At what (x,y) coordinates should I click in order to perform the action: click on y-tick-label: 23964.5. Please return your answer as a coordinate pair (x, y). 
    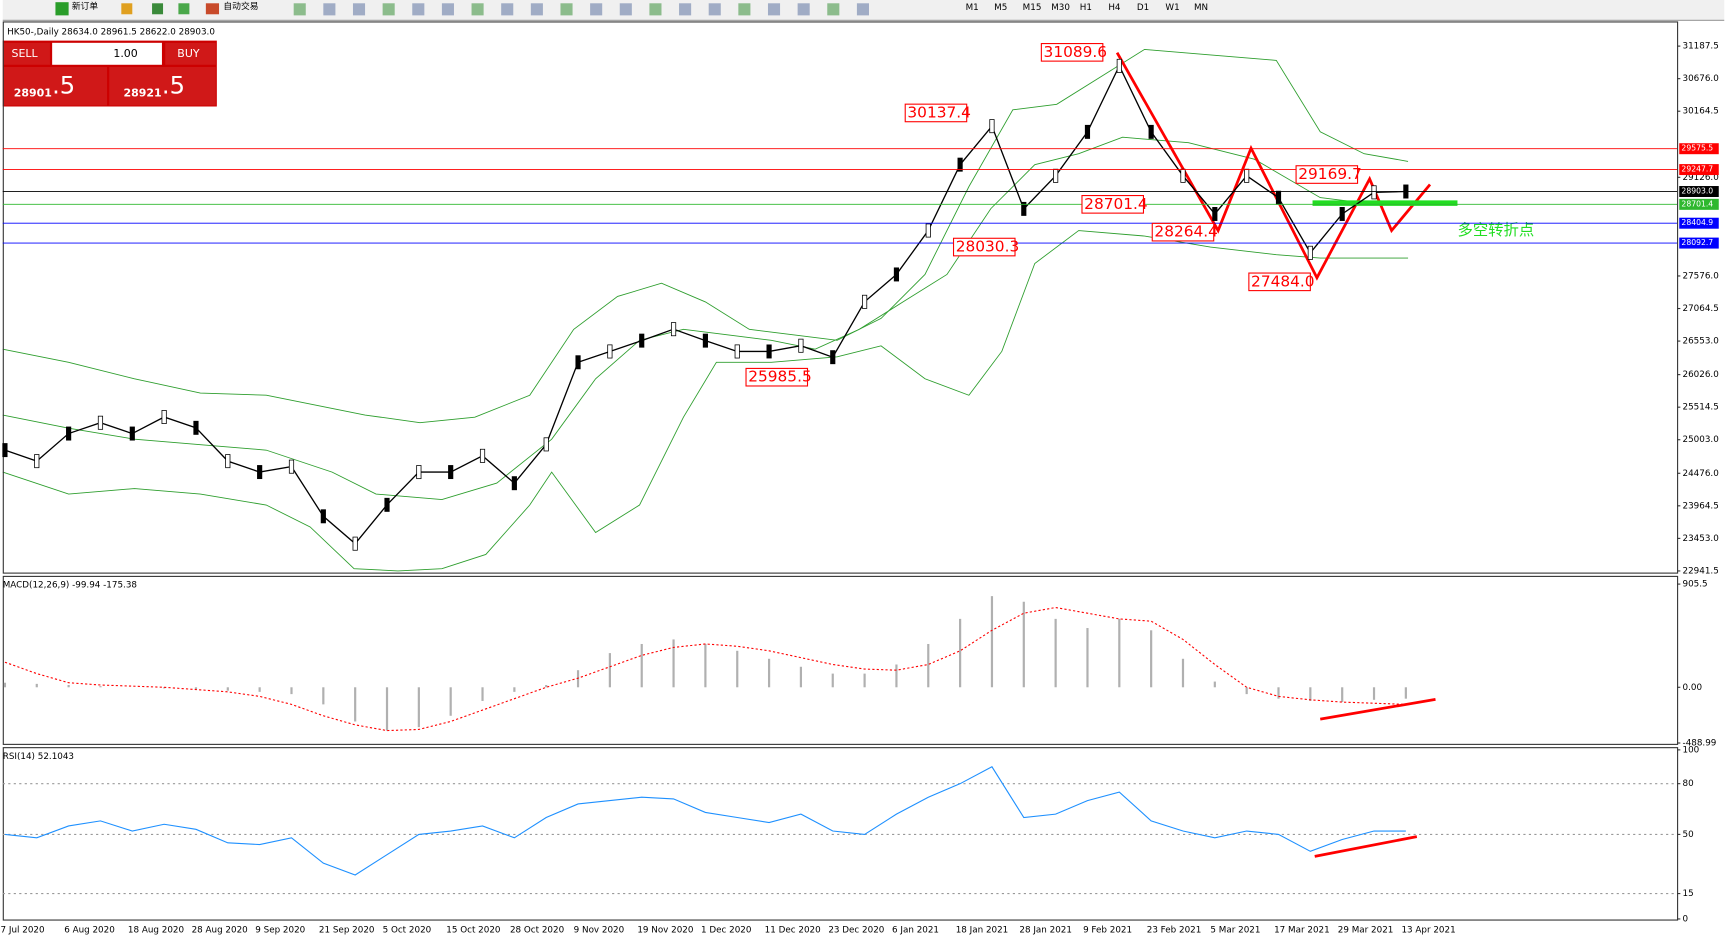
    Looking at the image, I should click on (1701, 506).